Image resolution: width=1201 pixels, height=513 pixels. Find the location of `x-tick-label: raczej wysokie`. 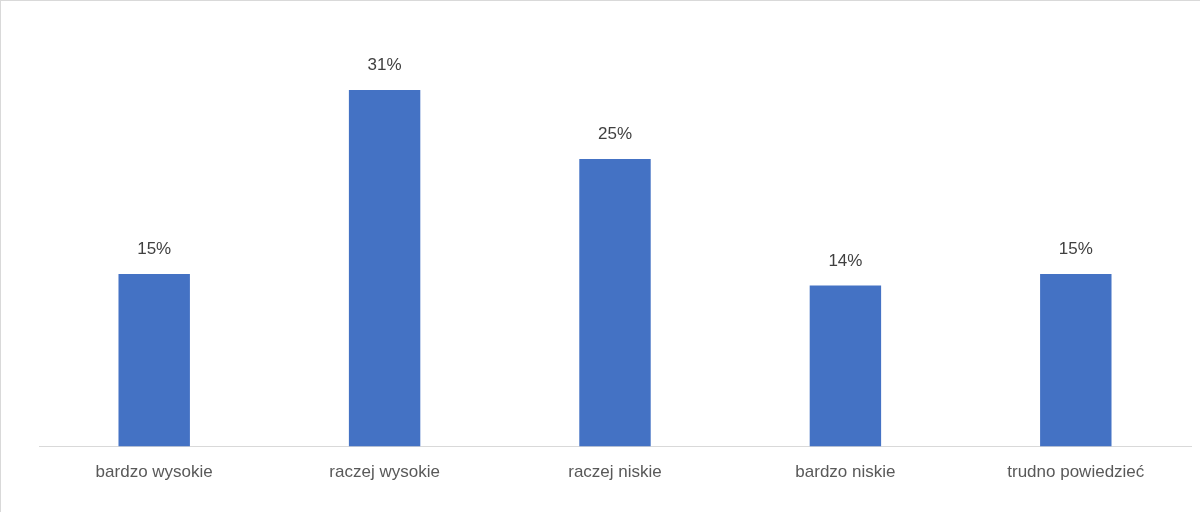

x-tick-label: raczej wysokie is located at coordinates (384, 472).